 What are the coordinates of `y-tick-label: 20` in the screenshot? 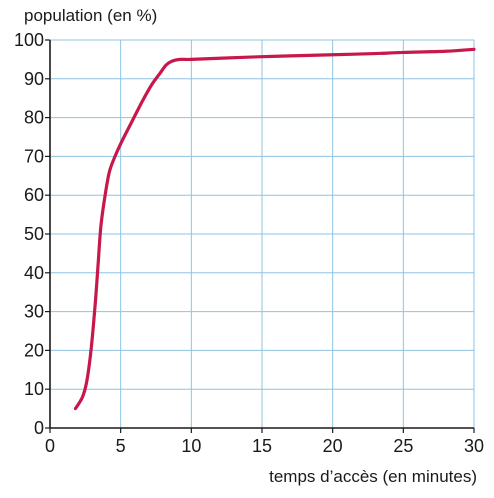 It's located at (34, 350).